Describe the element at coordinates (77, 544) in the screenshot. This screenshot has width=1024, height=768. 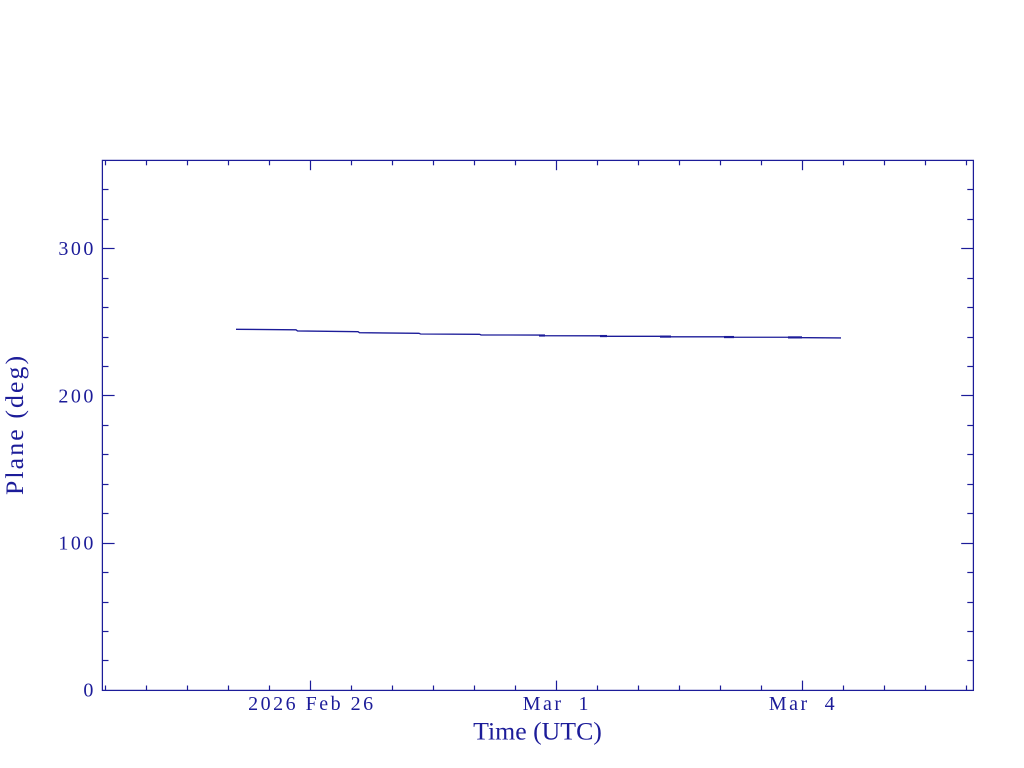
I see `svg-text: 100` at that location.